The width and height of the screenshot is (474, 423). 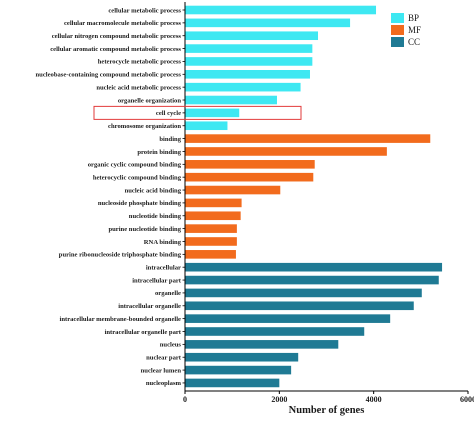 What do you see at coordinates (413, 18) in the screenshot?
I see `legend-label-bp: BP` at bounding box center [413, 18].